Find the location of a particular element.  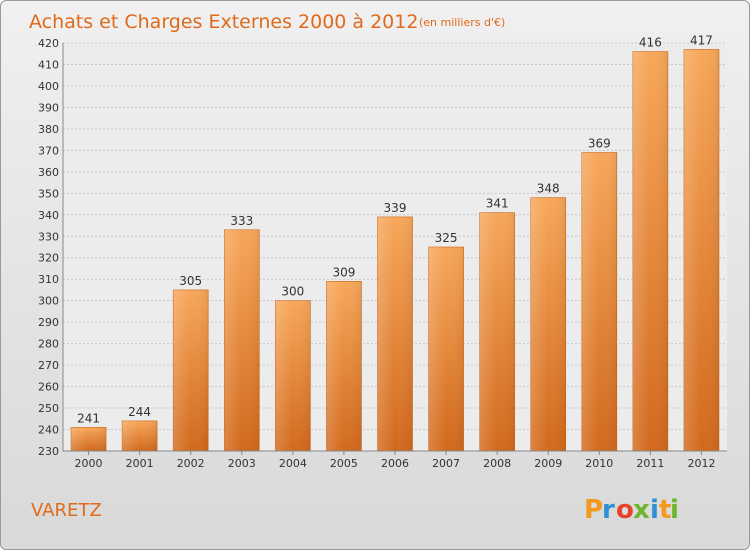

x-tick-label: 2010 is located at coordinates (599, 463).